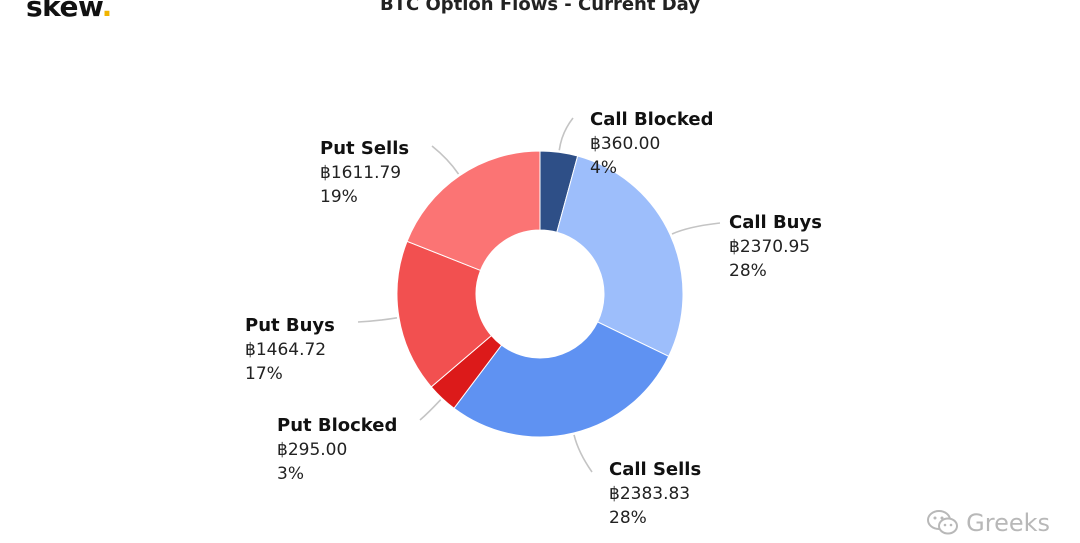  I want to click on donut-slice-call-buys, so click(620, 256).